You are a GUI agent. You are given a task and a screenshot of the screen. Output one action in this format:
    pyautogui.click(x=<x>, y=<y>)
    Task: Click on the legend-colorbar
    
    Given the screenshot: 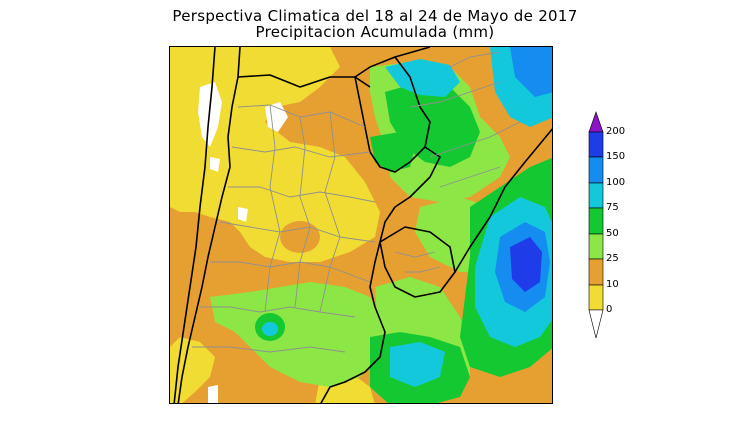 What is the action you would take?
    pyautogui.click(x=596, y=225)
    